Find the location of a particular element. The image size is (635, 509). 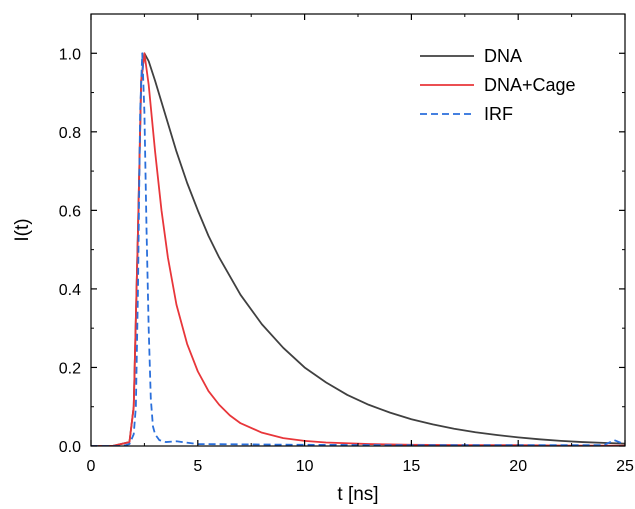

legend-label: DNA is located at coordinates (503, 56).